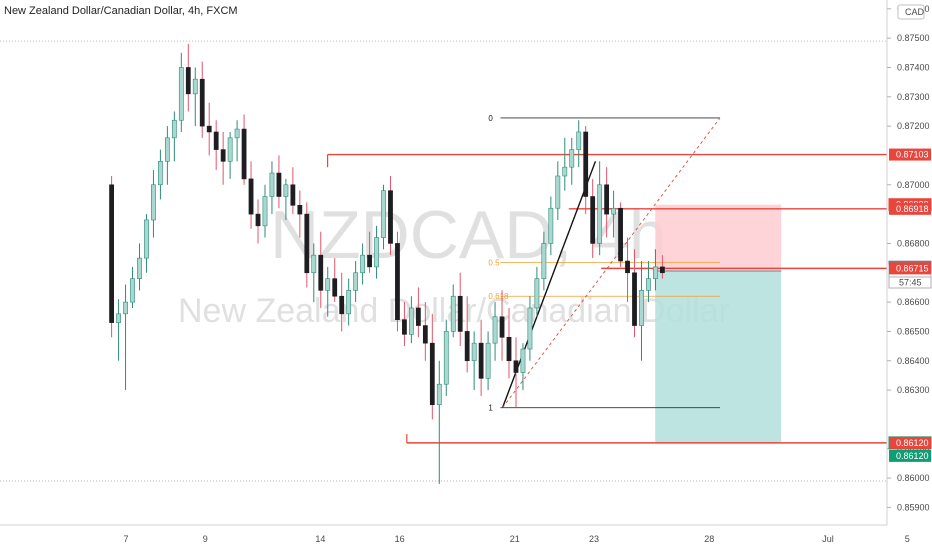  I want to click on fib-level-label: 0.618, so click(498, 296).